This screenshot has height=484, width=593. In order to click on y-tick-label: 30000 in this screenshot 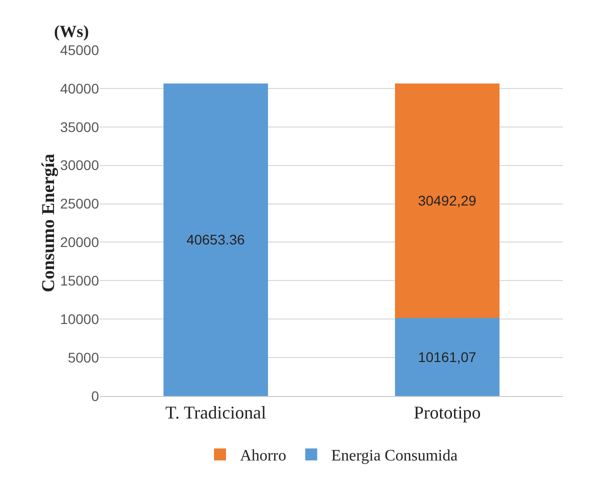, I will do `click(80, 165)`.